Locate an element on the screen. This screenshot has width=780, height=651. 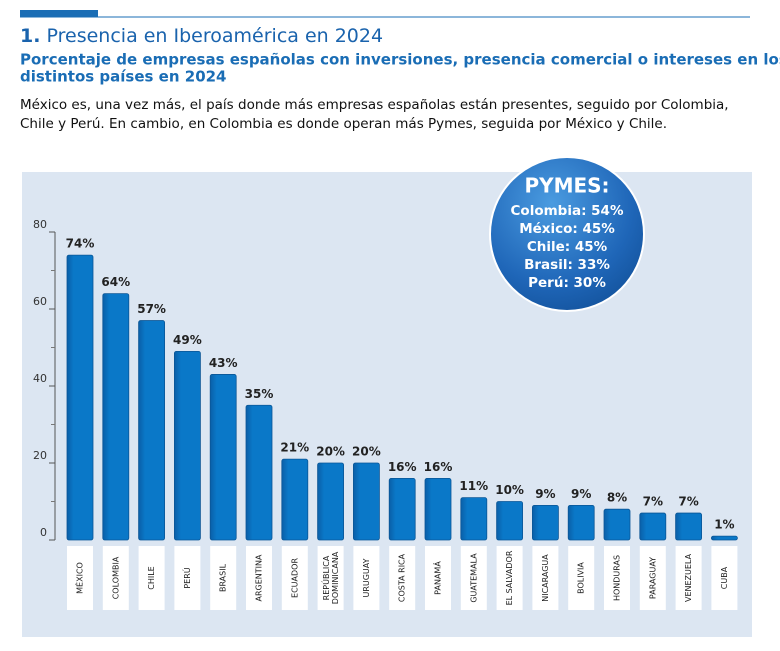
x-tick-label: HONDURAS is located at coordinates (617, 578).